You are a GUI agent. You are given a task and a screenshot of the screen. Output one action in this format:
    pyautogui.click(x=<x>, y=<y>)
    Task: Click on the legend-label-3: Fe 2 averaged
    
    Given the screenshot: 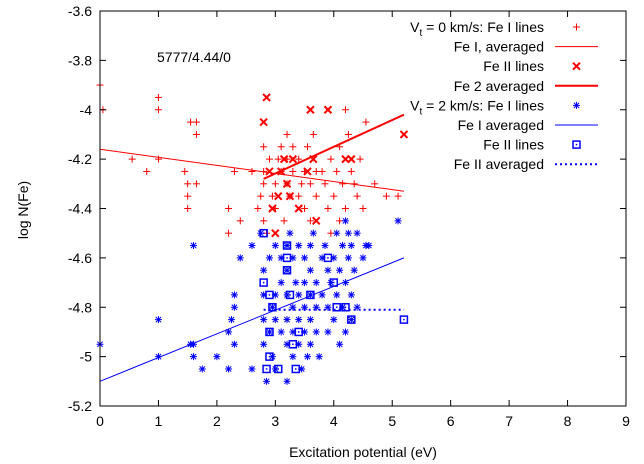 What is the action you would take?
    pyautogui.click(x=499, y=86)
    